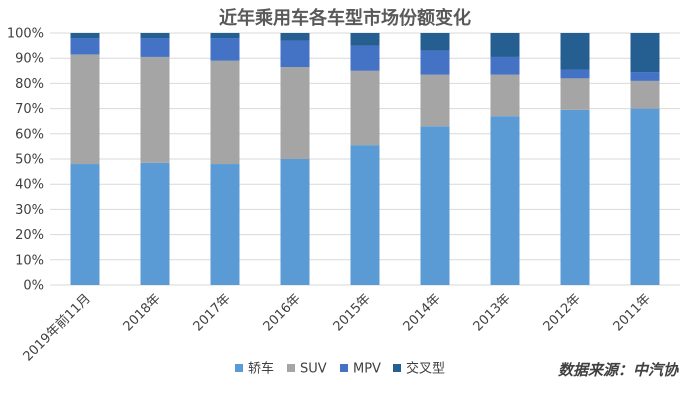 The image size is (691, 401). Describe the element at coordinates (212, 312) in the screenshot. I see `x-tick-label: 2017年` at that location.